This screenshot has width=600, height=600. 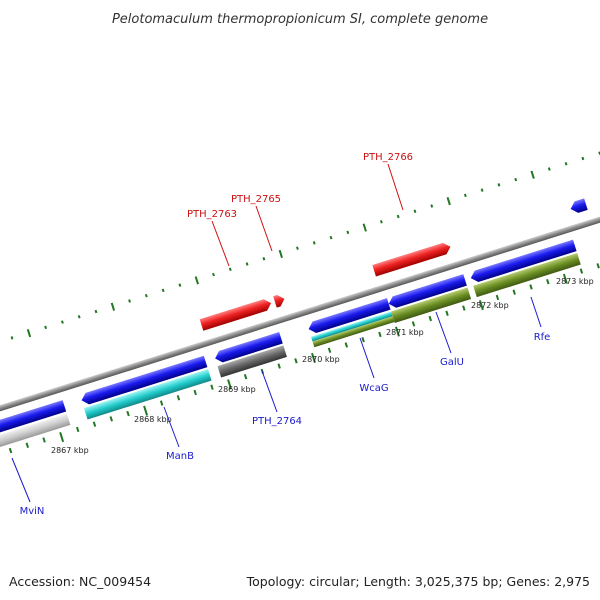 I want to click on gene-arrow-forward-edge, so click(x=578, y=206).